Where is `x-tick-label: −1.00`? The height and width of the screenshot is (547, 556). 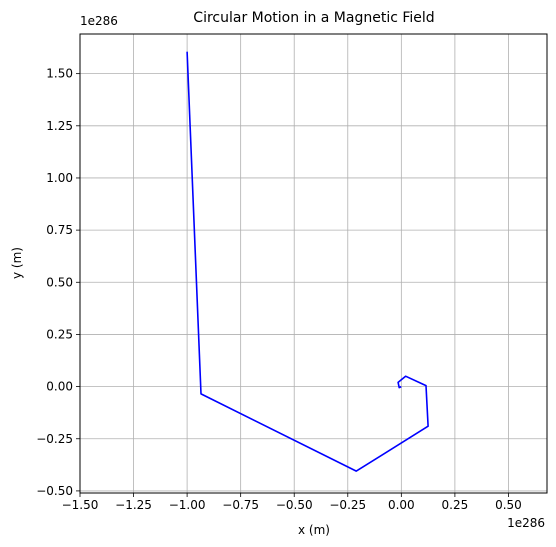
x-tick-label: −1.00 is located at coordinates (187, 505).